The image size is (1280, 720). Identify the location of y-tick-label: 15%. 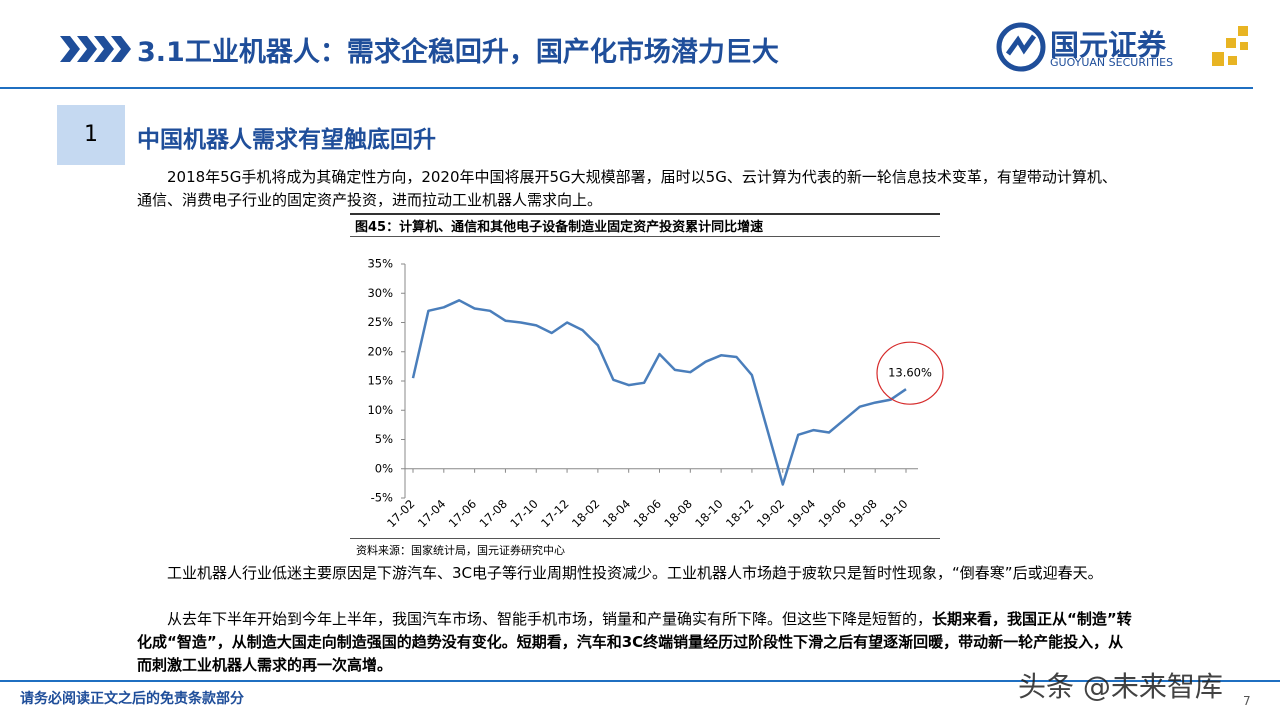
(380, 381).